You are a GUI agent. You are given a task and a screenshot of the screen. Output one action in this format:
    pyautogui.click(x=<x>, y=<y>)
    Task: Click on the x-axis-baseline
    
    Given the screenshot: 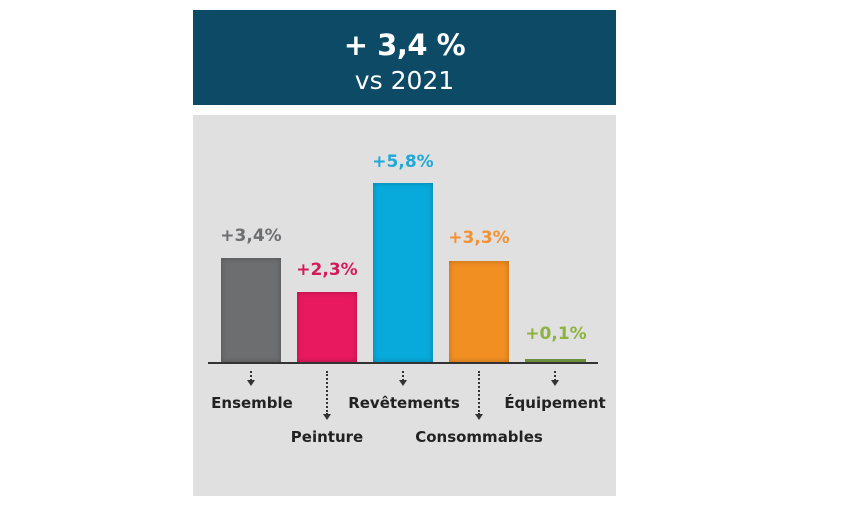 What is the action you would take?
    pyautogui.click(x=403, y=363)
    